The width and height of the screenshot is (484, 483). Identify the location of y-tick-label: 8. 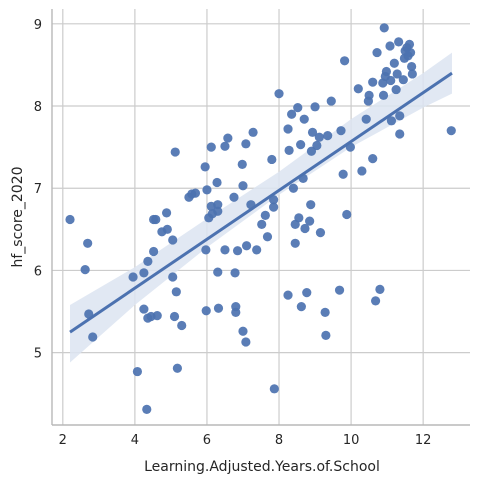
(38, 107).